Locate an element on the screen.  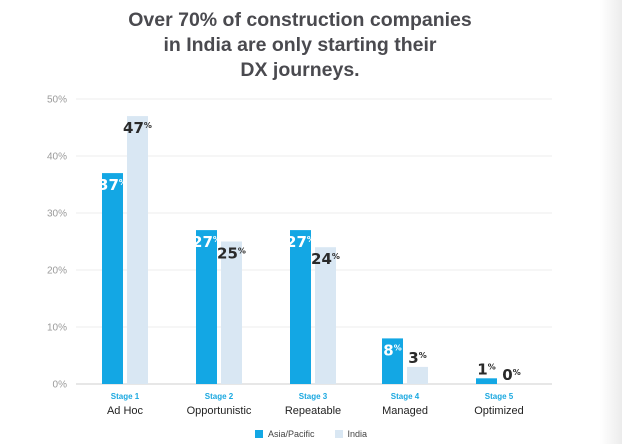
legend-label: Asia/Pacific is located at coordinates (291, 434).